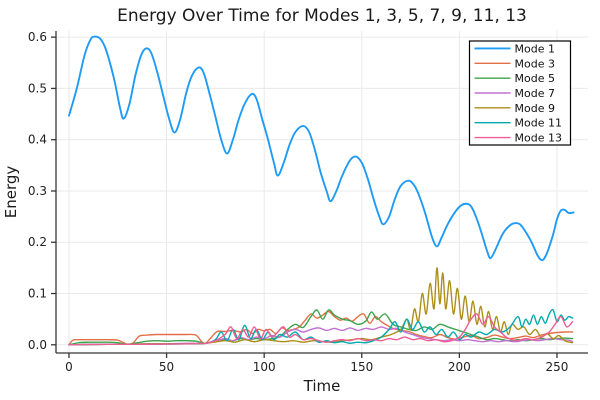  Describe the element at coordinates (37, 37) in the screenshot. I see `y-tick-label: 0.6` at that location.